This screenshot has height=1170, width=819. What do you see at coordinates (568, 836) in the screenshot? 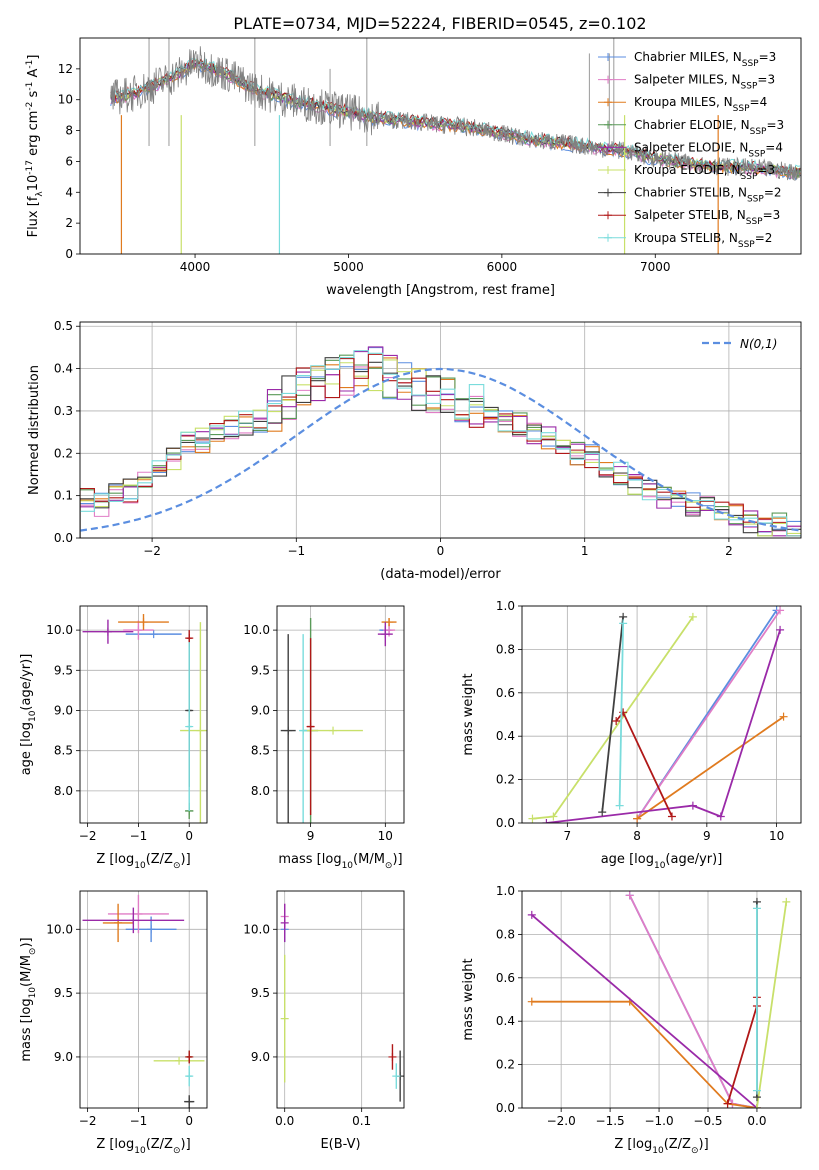
I see `x-tick-label: 7` at bounding box center [568, 836].